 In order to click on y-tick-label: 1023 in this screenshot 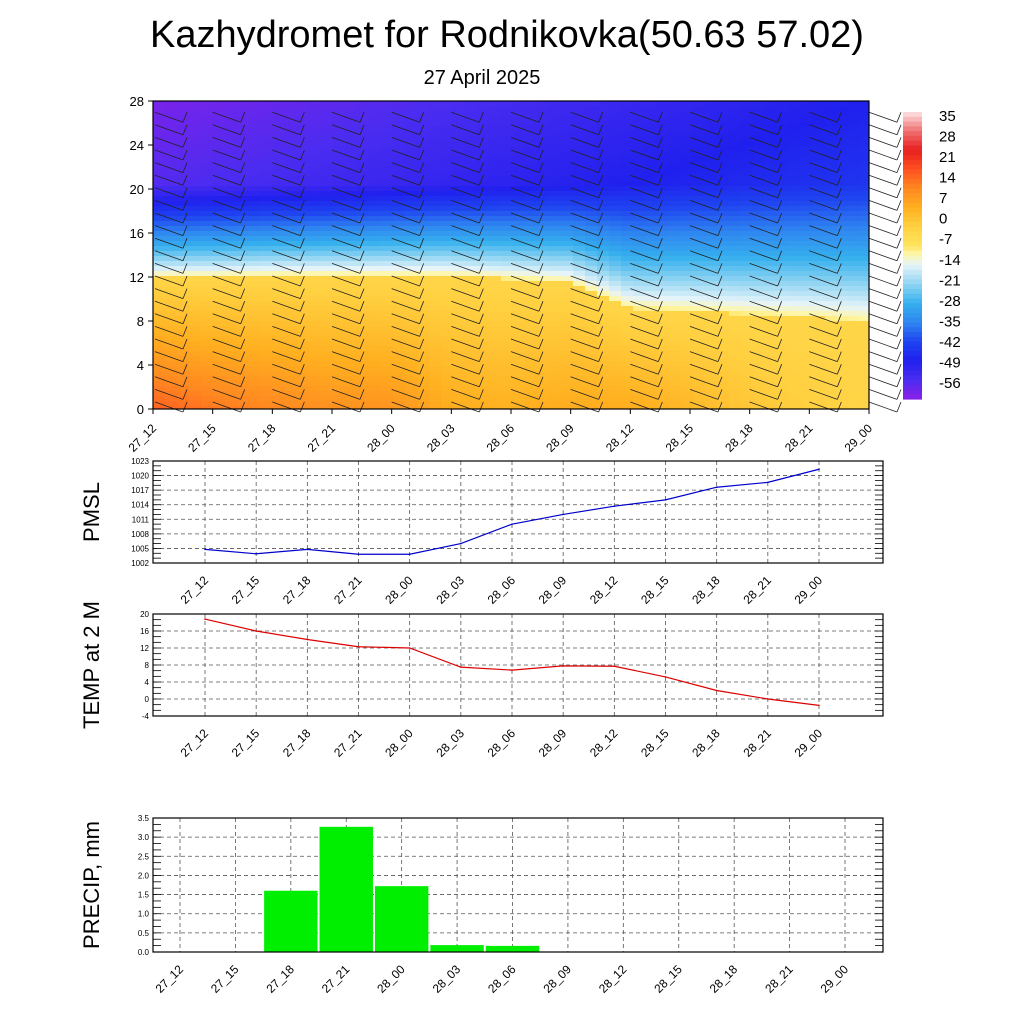, I will do `click(140, 461)`.